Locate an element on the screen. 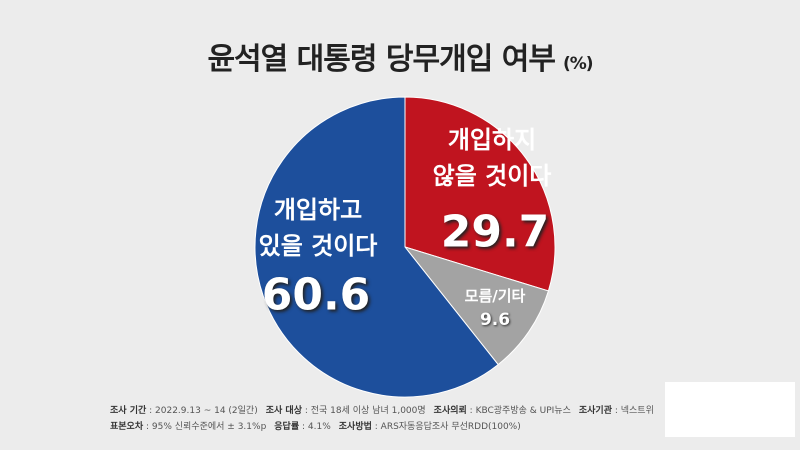 Image resolution: width=800 pixels, height=450 pixels. note-text: 4.1% is located at coordinates (319, 427).